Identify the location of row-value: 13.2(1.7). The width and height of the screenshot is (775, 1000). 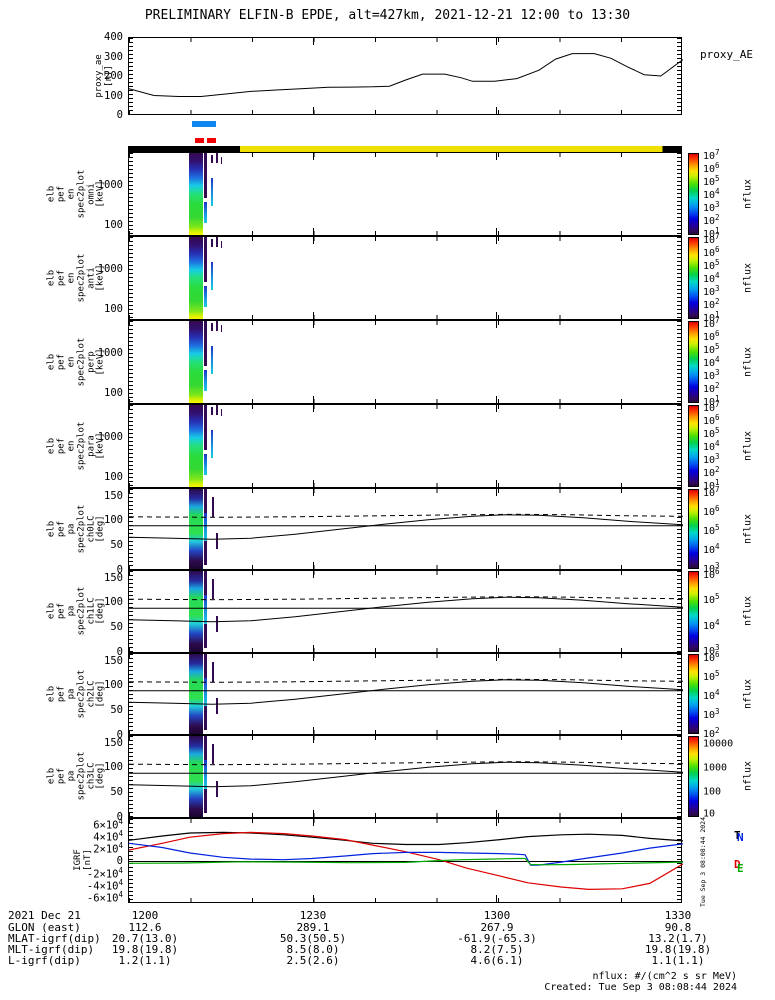
(678, 938).